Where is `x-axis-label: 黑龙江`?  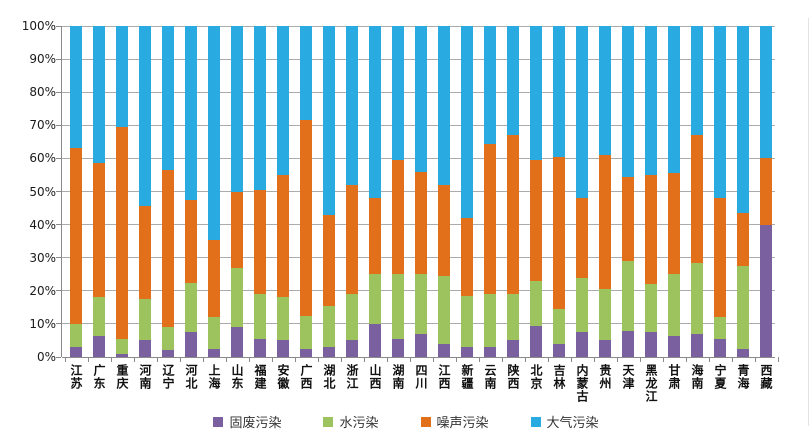
x-axis-label: 黑龙江 is located at coordinates (651, 383).